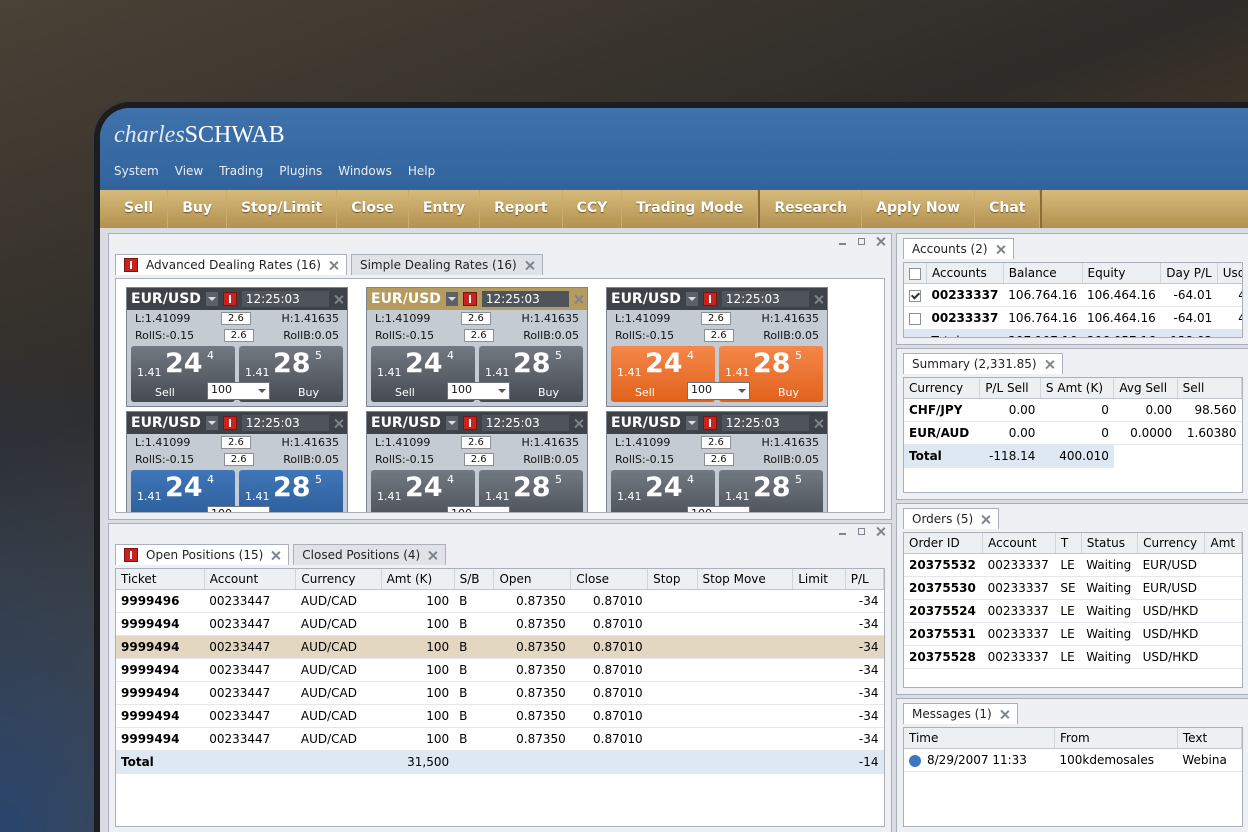 The height and width of the screenshot is (832, 1248). What do you see at coordinates (231, 264) in the screenshot?
I see `tab: Advanced Dealing Rates (16)` at bounding box center [231, 264].